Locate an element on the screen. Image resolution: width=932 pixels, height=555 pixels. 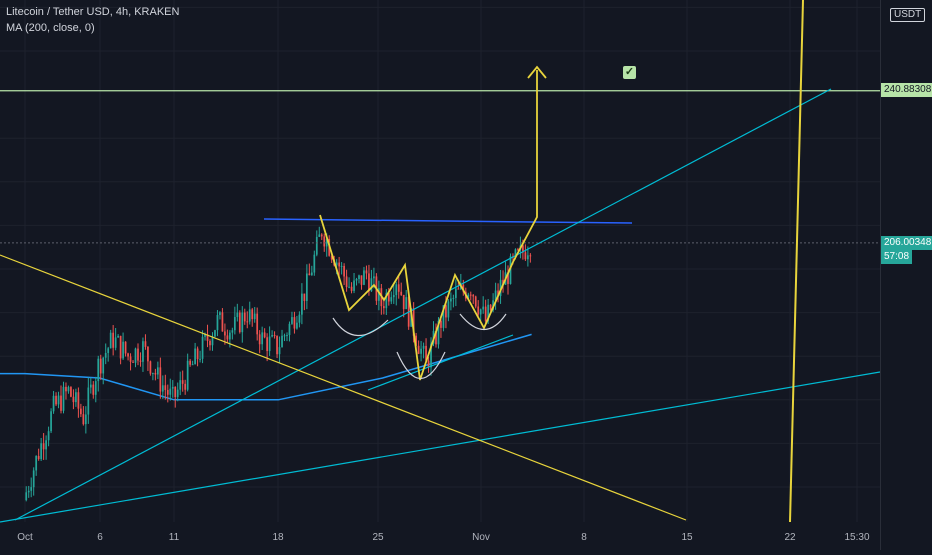
vertical-marker-line is located at coordinates (796, 261).